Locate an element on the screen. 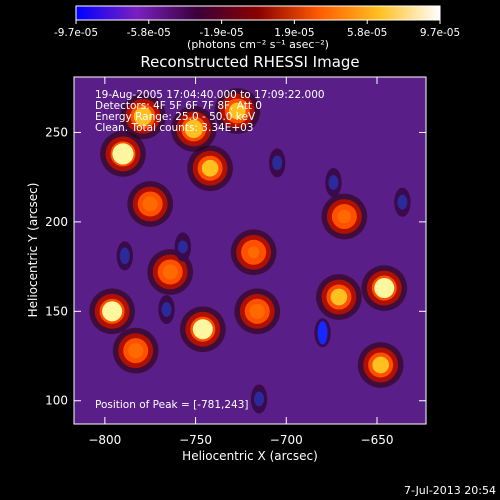 This screenshot has width=500, height=500. y-tick-label: 200 is located at coordinates (56, 222).